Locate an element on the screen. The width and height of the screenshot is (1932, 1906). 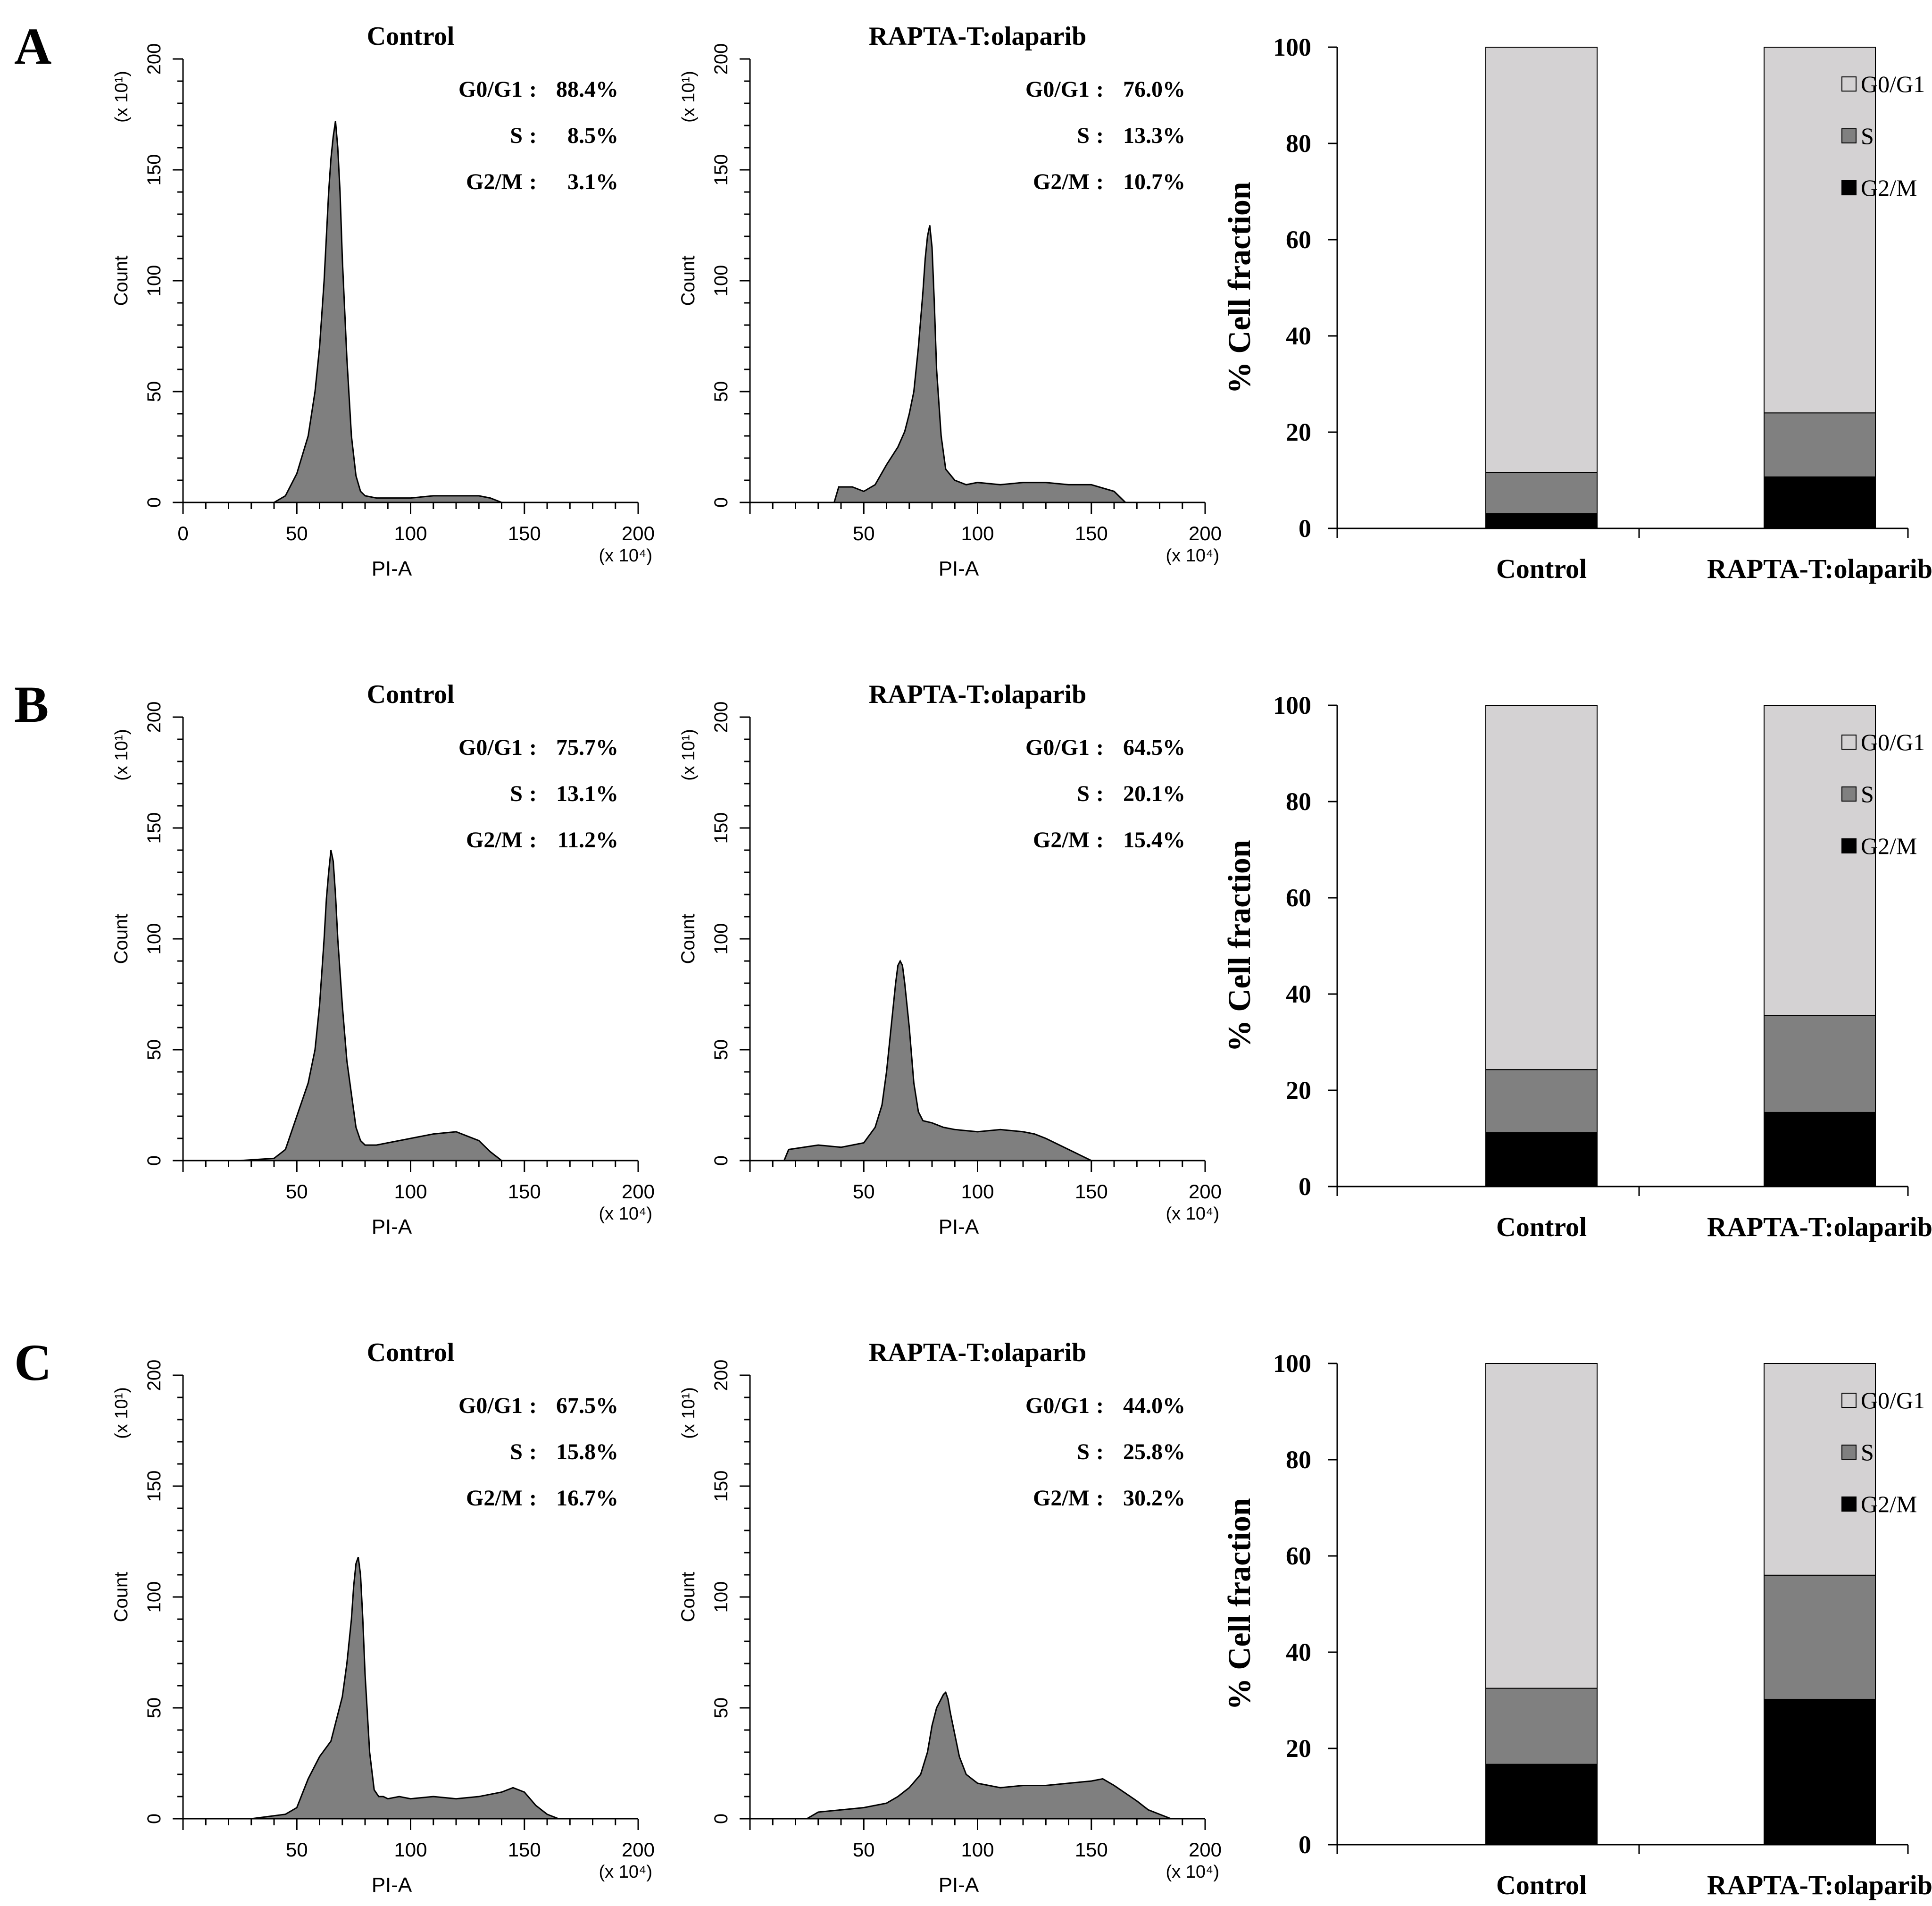
stat-value: 15.4% is located at coordinates (1154, 840).